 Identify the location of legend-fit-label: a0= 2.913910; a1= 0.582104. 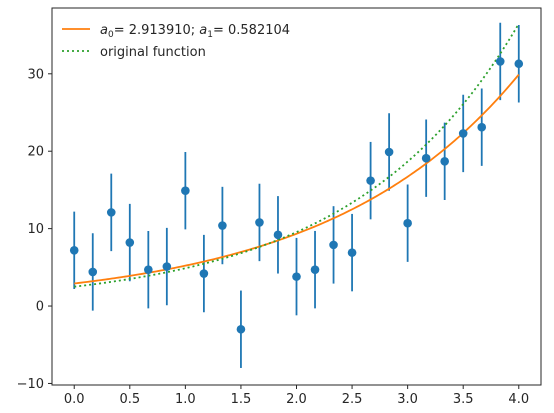
(195, 31).